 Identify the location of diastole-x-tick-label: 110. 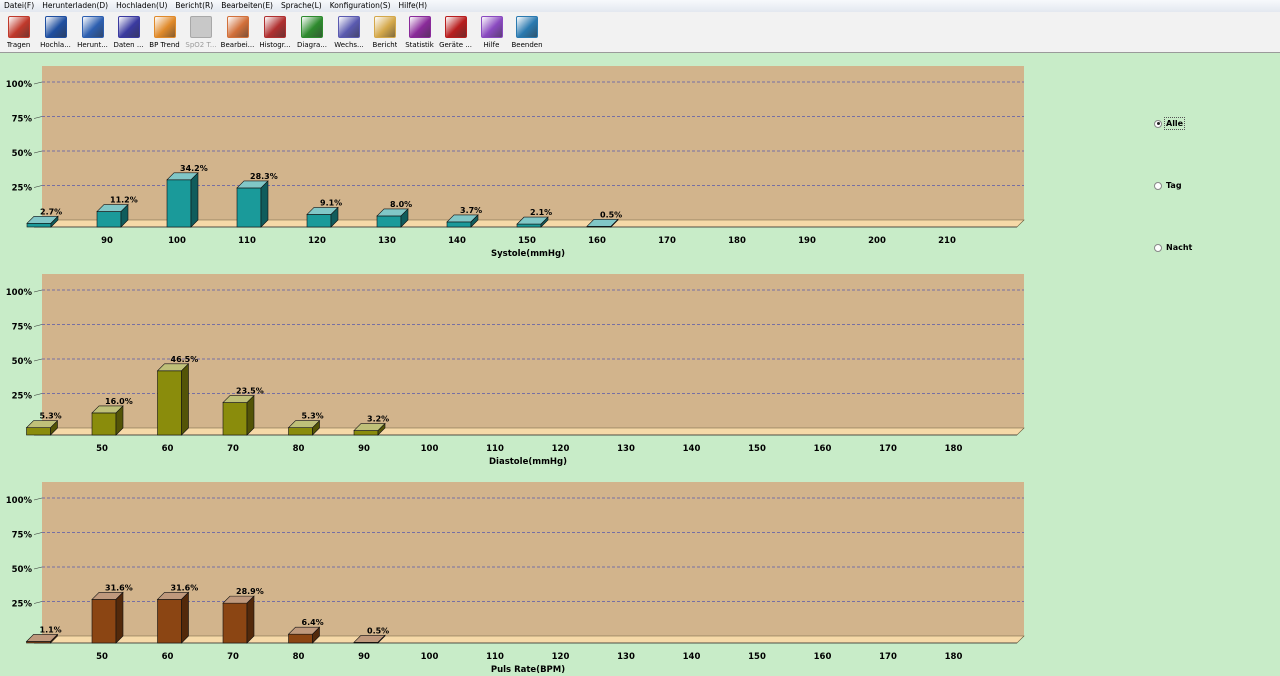
(495, 449).